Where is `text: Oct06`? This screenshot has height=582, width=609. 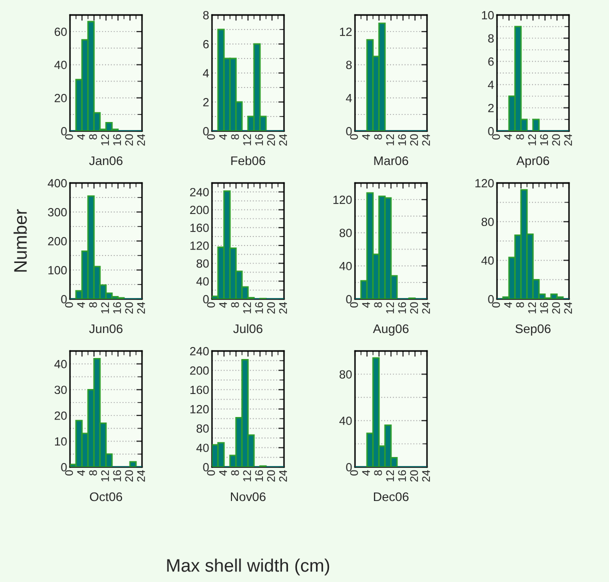 text: Oct06 is located at coordinates (106, 497).